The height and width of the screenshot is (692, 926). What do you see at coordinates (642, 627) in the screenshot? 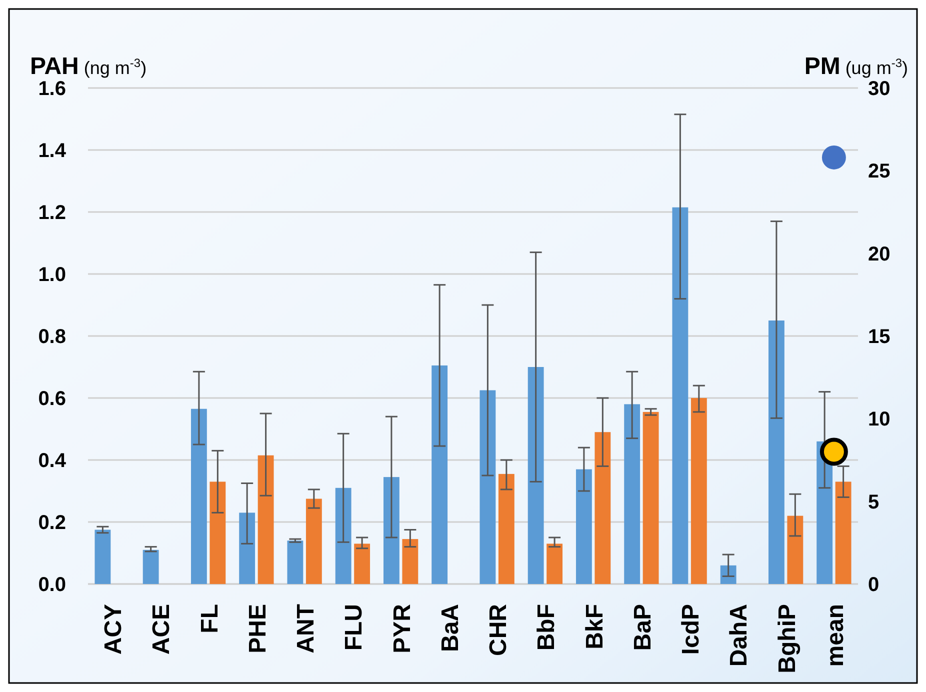
I see `x-tick-label: BaP` at bounding box center [642, 627].